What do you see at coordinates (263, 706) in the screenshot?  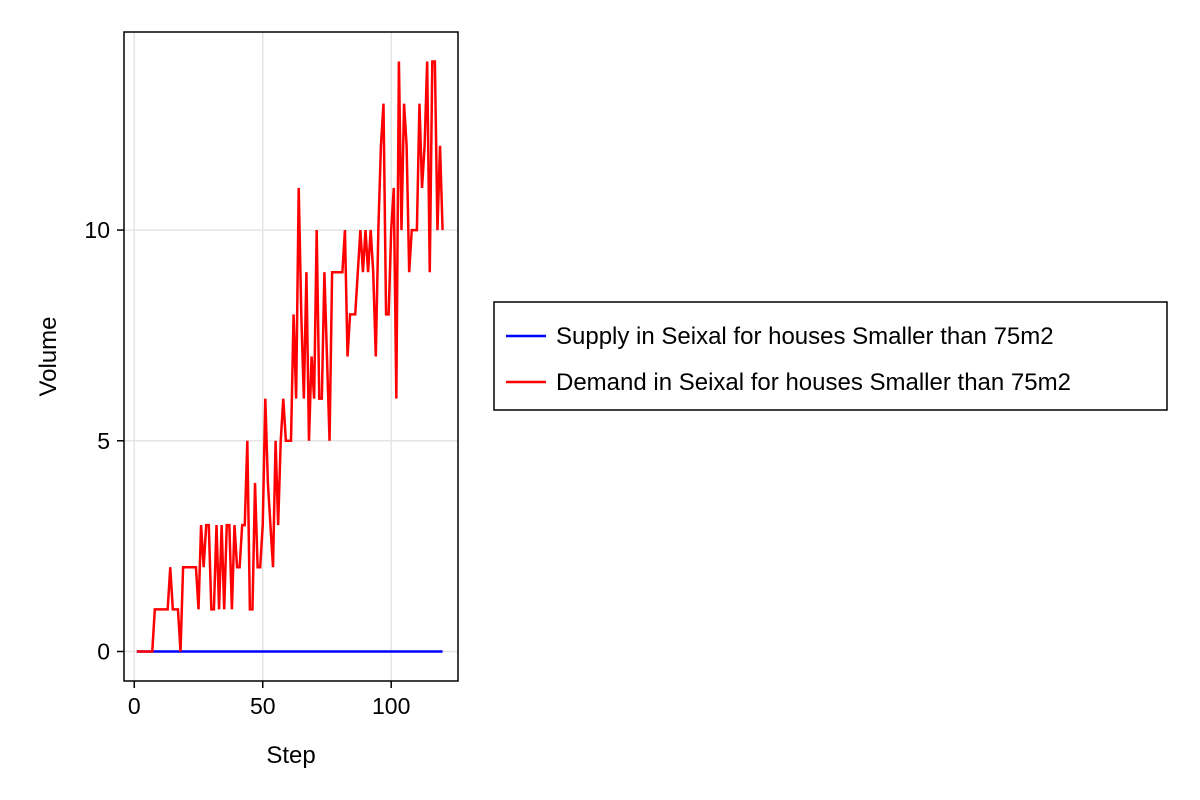 I see `x-tick-label: 50` at bounding box center [263, 706].